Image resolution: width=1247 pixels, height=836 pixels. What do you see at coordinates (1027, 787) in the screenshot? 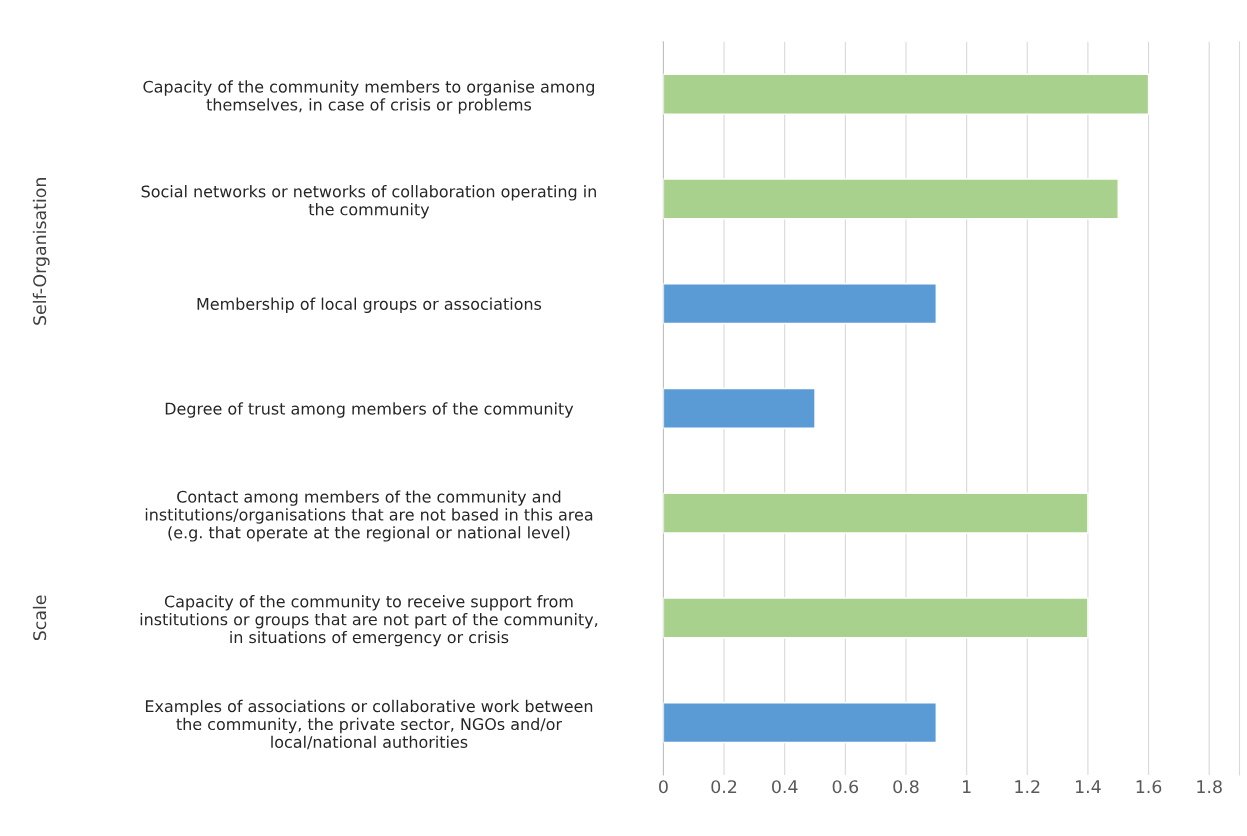
I see `x-tick-label: 1.2` at bounding box center [1027, 787].